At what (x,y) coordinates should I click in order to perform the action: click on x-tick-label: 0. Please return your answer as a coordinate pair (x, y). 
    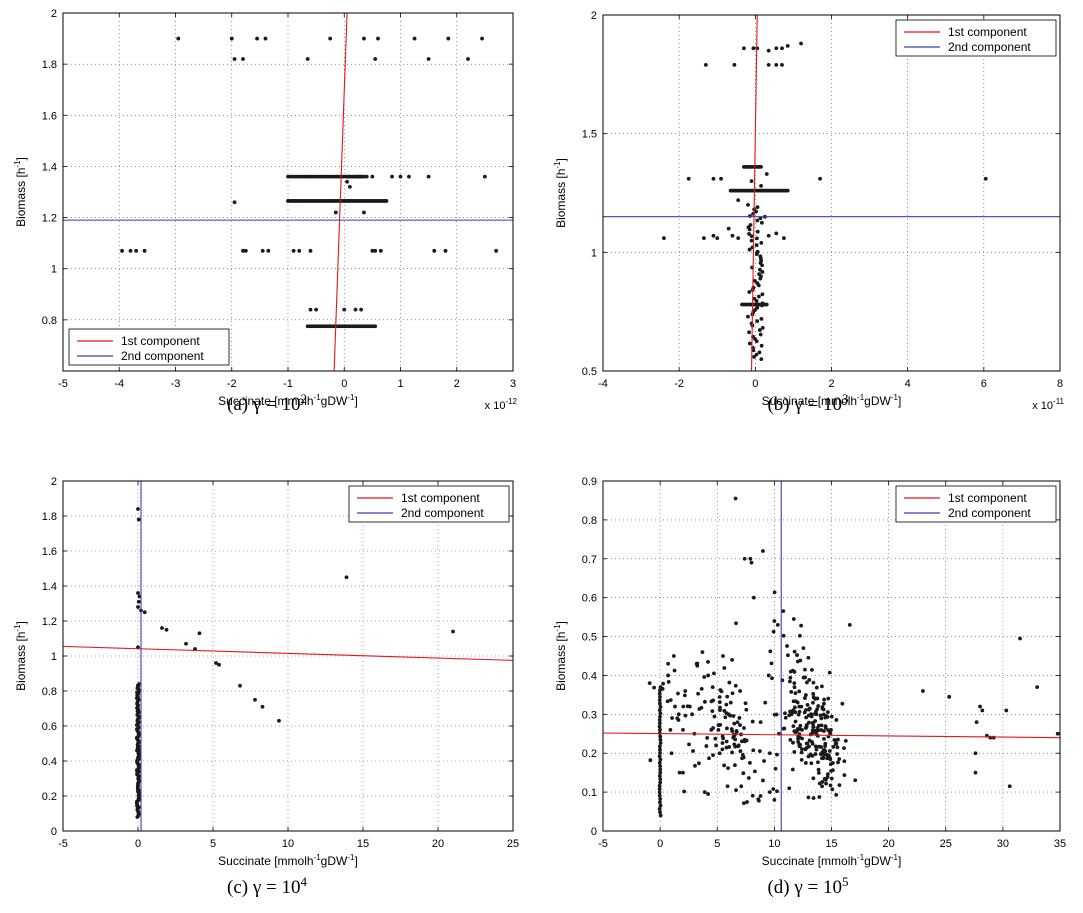
    Looking at the image, I should click on (344, 384).